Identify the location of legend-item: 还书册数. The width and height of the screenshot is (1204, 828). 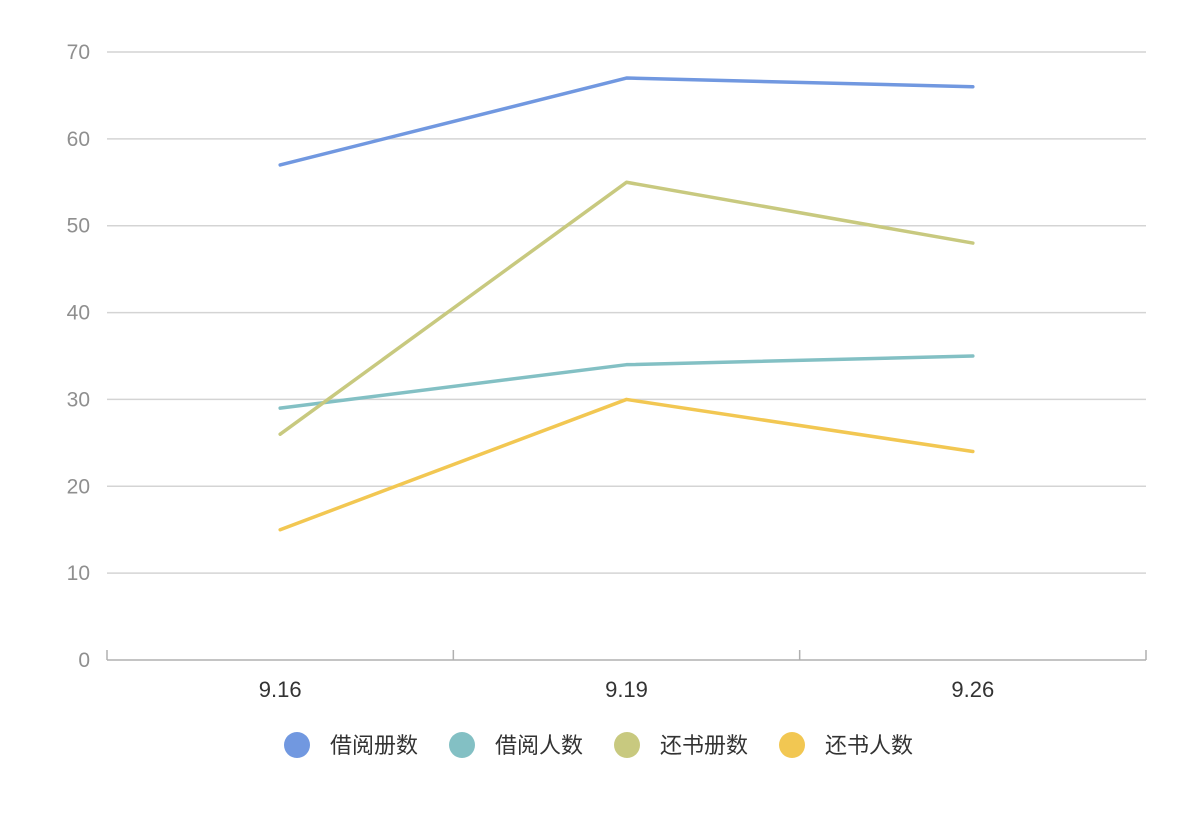
(681, 745).